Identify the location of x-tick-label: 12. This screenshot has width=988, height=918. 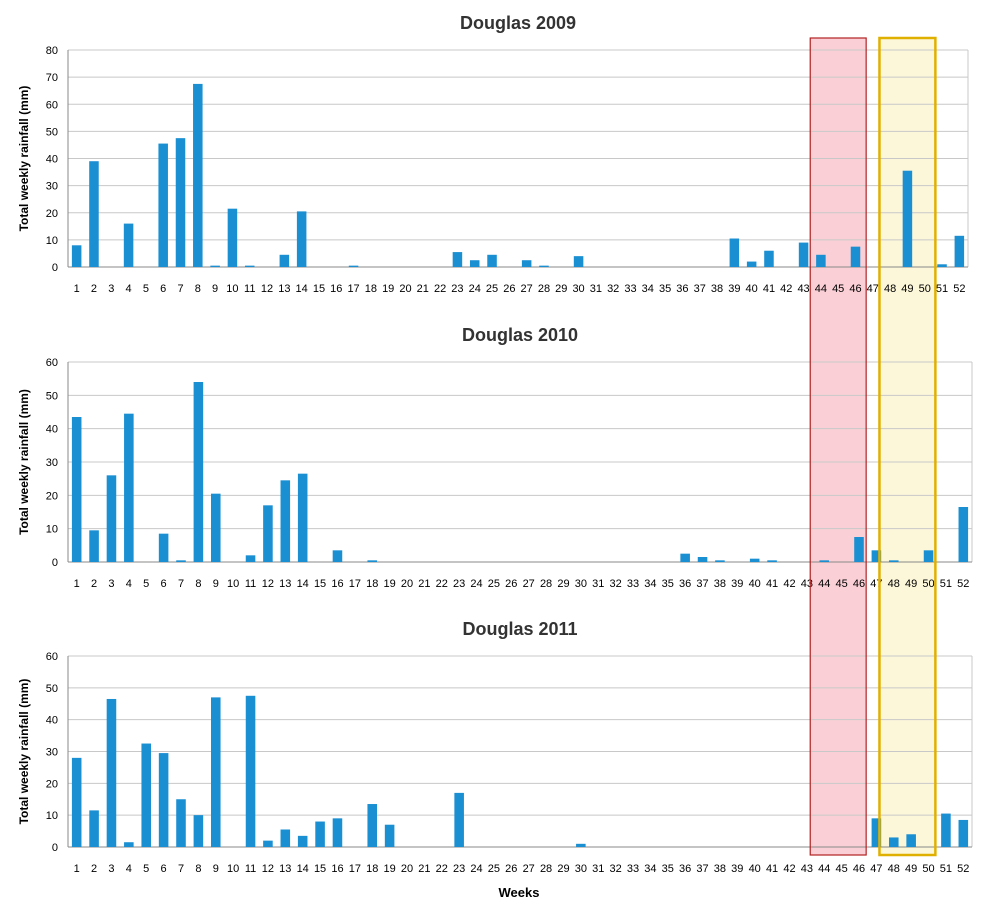
(268, 584).